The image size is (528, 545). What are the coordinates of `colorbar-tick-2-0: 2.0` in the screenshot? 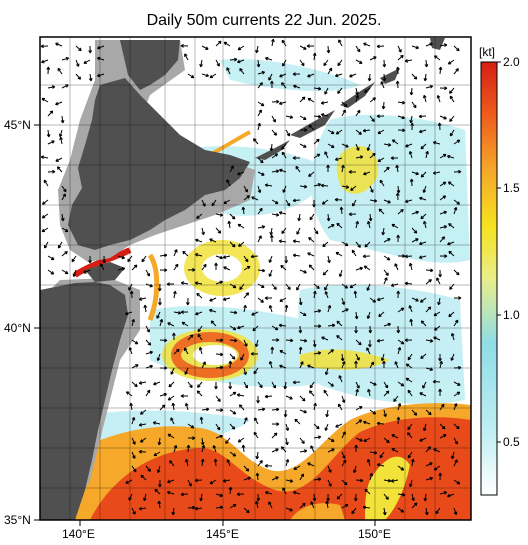 It's located at (511, 62).